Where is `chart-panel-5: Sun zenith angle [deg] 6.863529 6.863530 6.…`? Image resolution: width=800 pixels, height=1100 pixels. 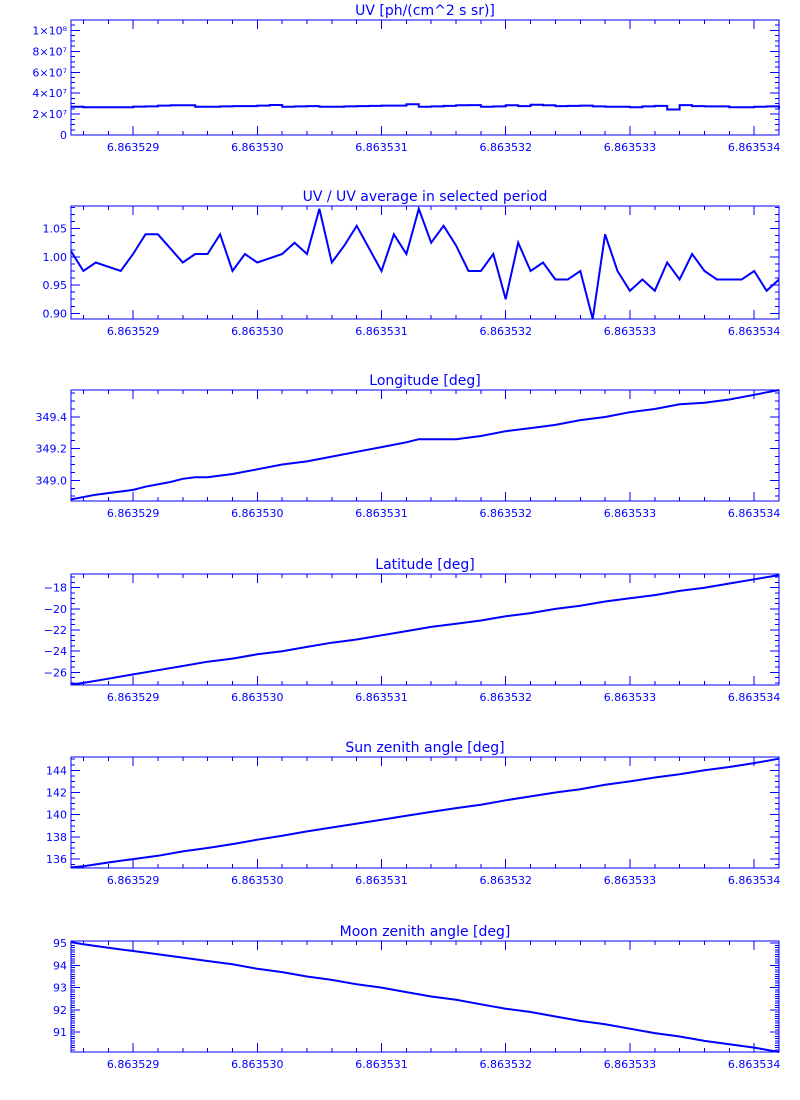 chart-panel-5: Sun zenith angle [deg] 6.863529 6.863530 6.… is located at coordinates (413, 813).